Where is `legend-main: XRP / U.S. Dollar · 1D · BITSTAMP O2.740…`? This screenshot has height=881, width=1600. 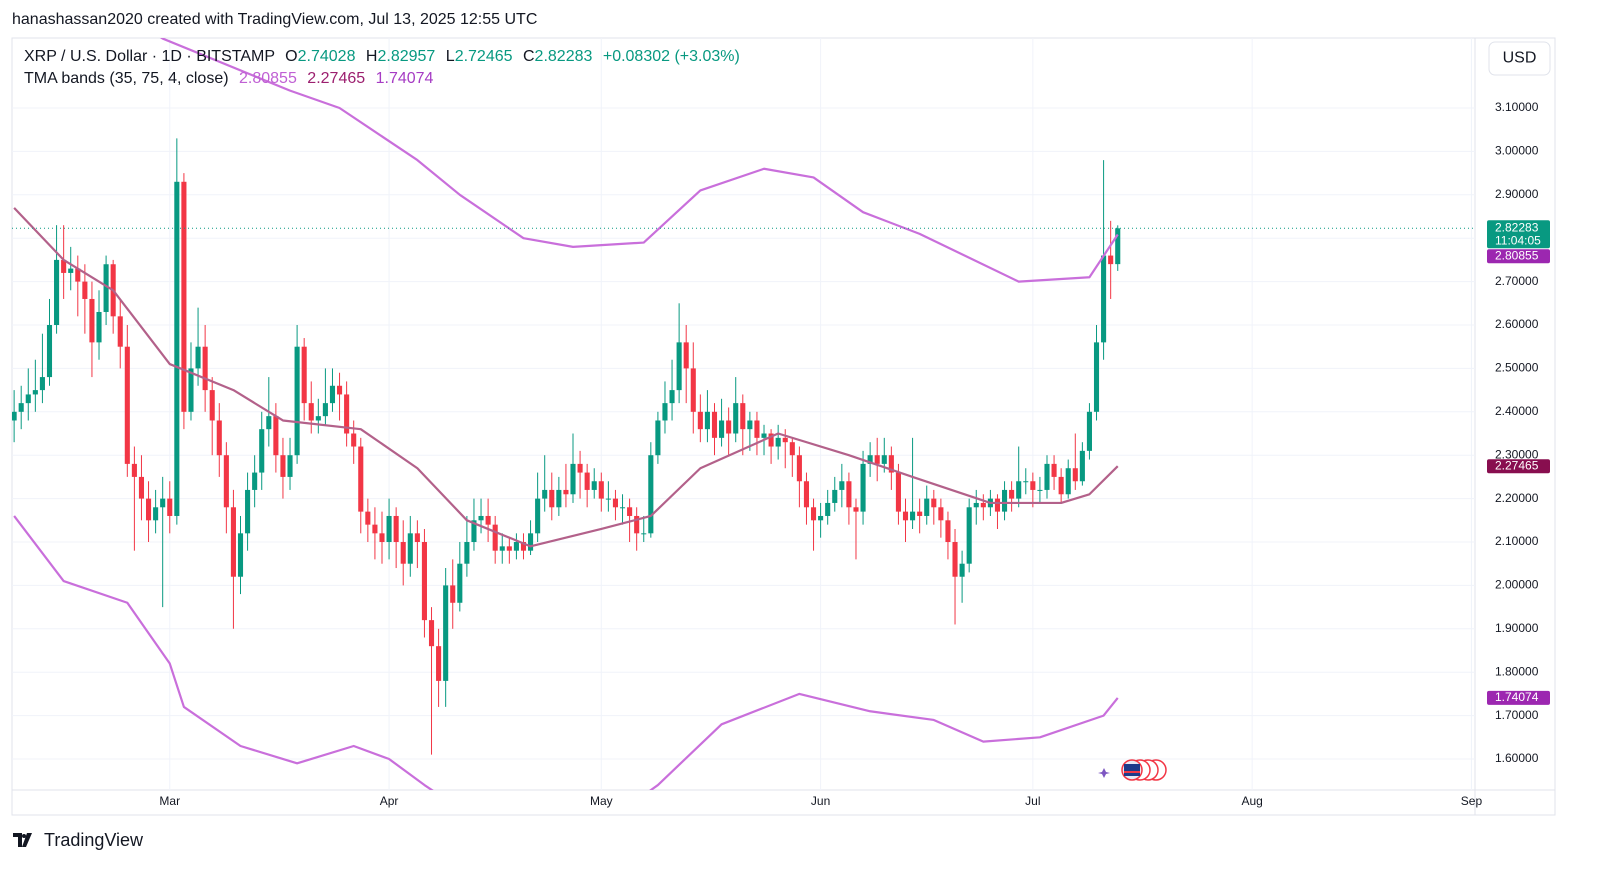
legend-main: XRP / U.S. Dollar · 1D · BITSTAMP O2.740… is located at coordinates (382, 56).